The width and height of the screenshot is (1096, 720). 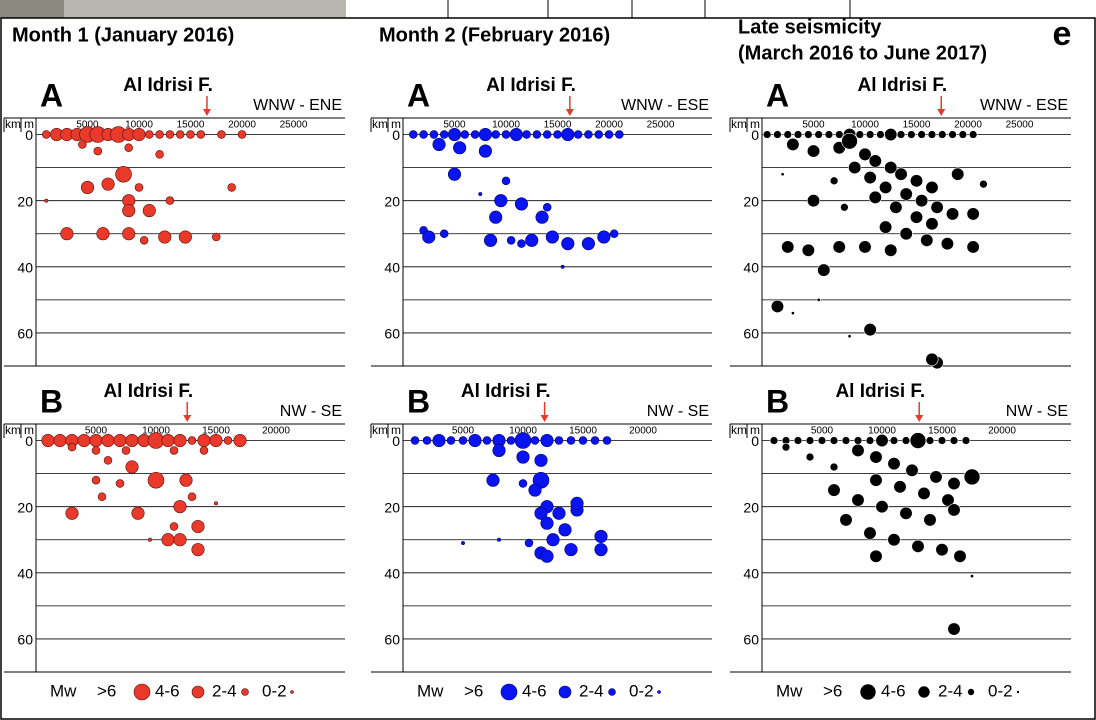 I want to click on y-tick-label: 40, so click(x=392, y=268).